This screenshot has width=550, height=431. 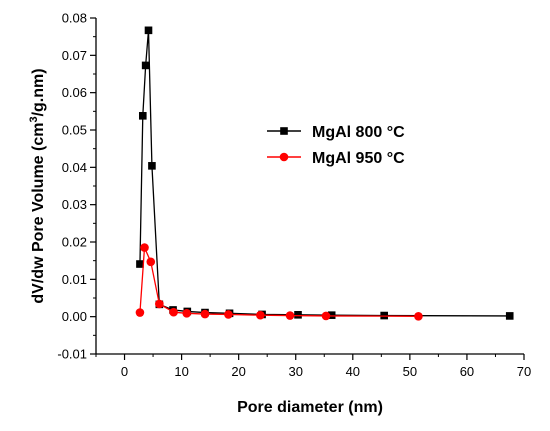 What do you see at coordinates (181, 371) in the screenshot?
I see `x-tick-label: 10` at bounding box center [181, 371].